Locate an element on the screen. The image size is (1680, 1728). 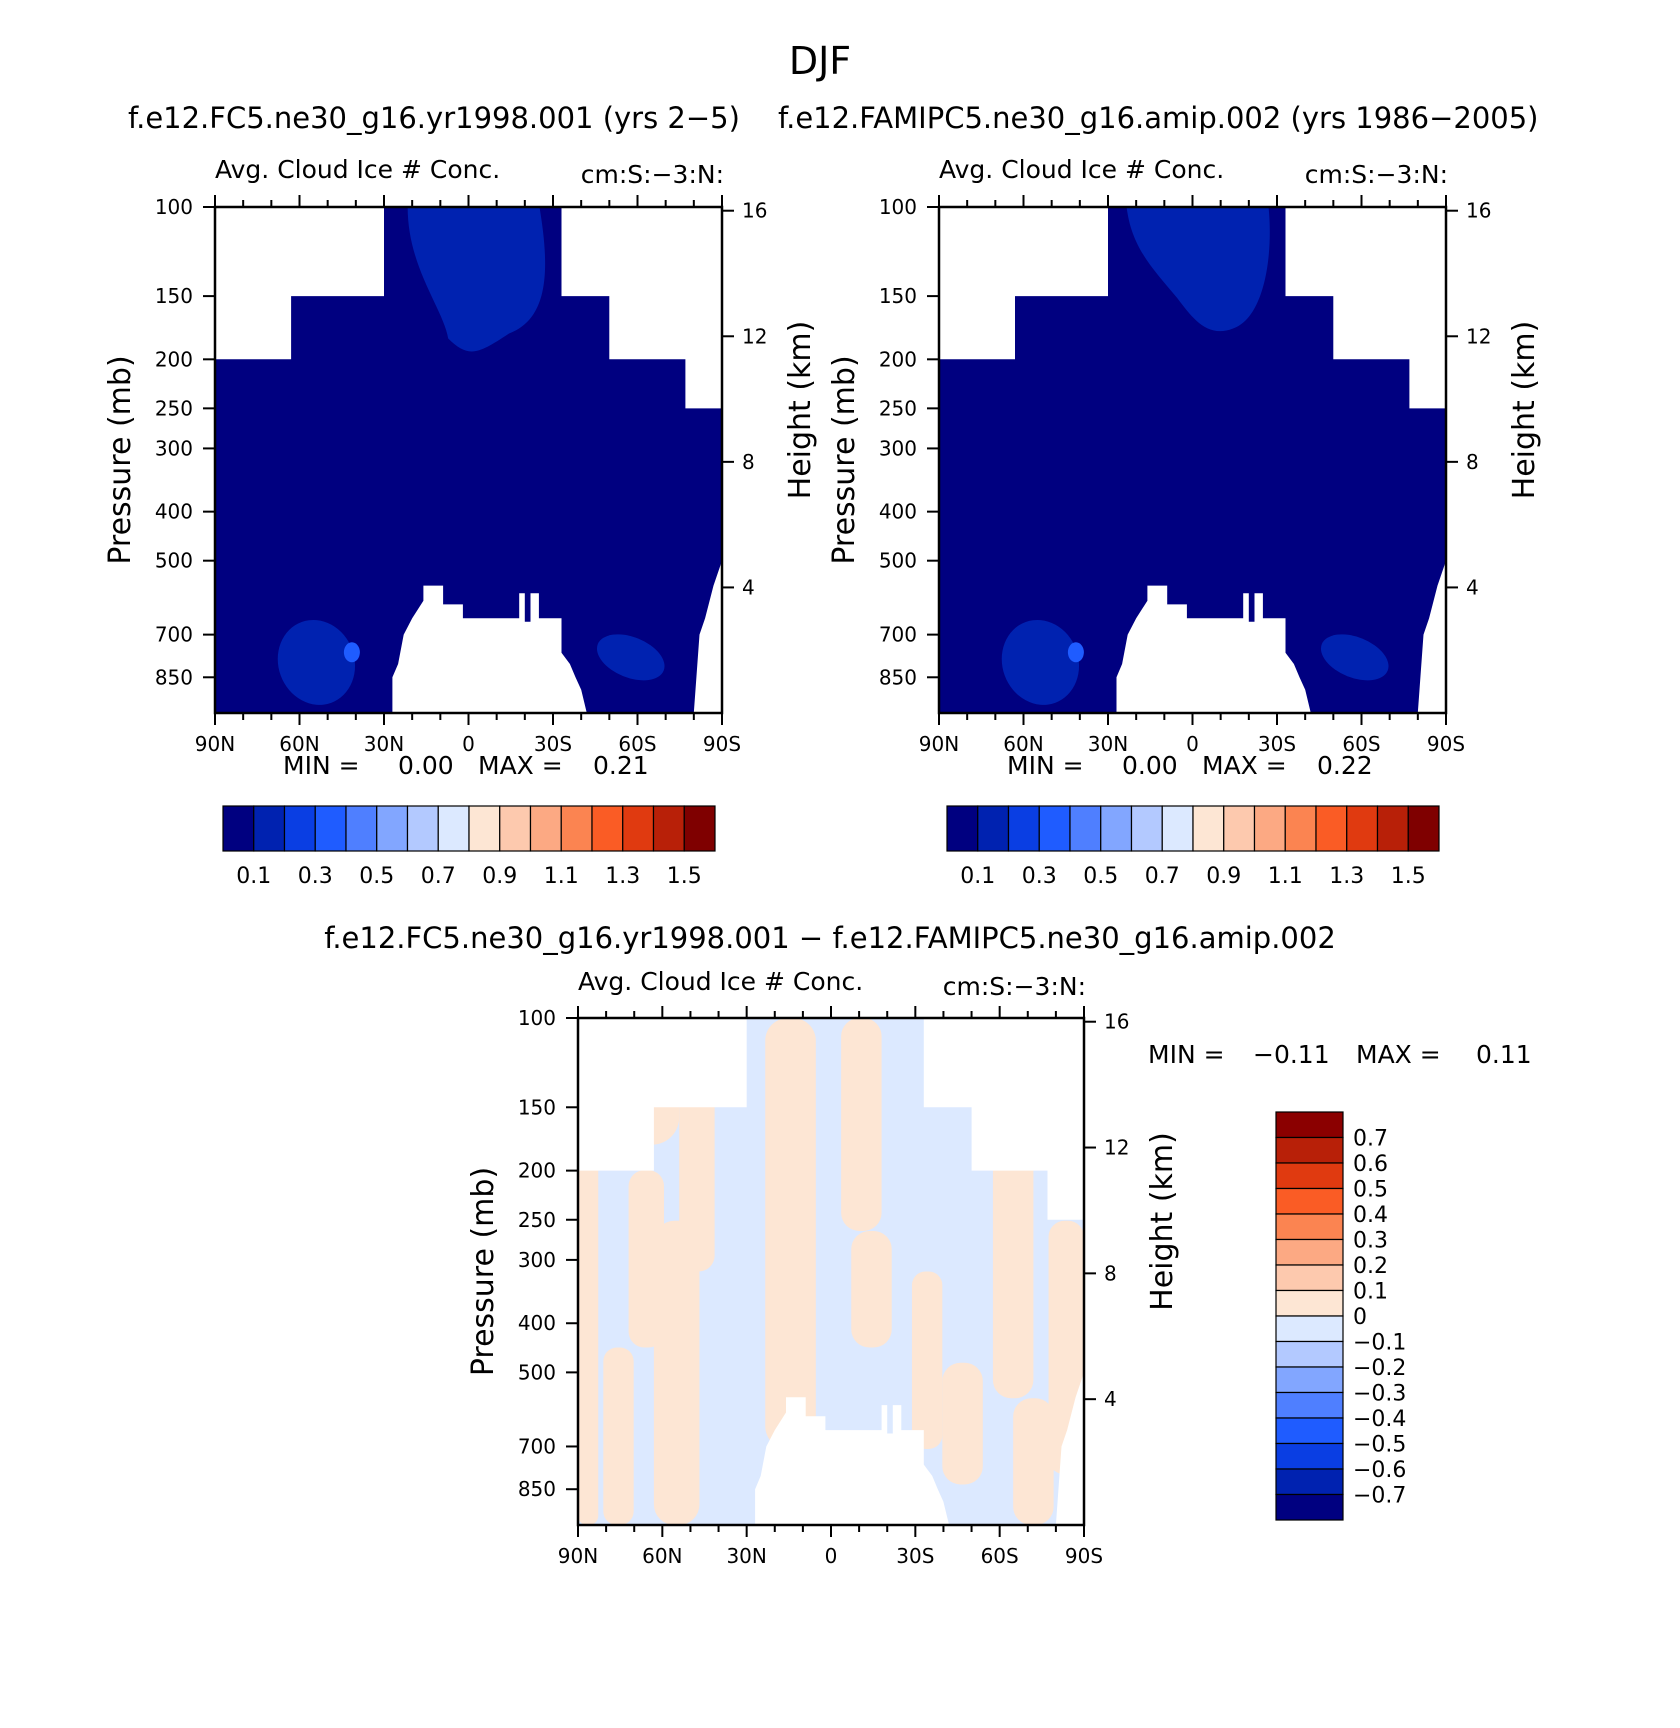
lower-left-core is located at coordinates (1075, 652).